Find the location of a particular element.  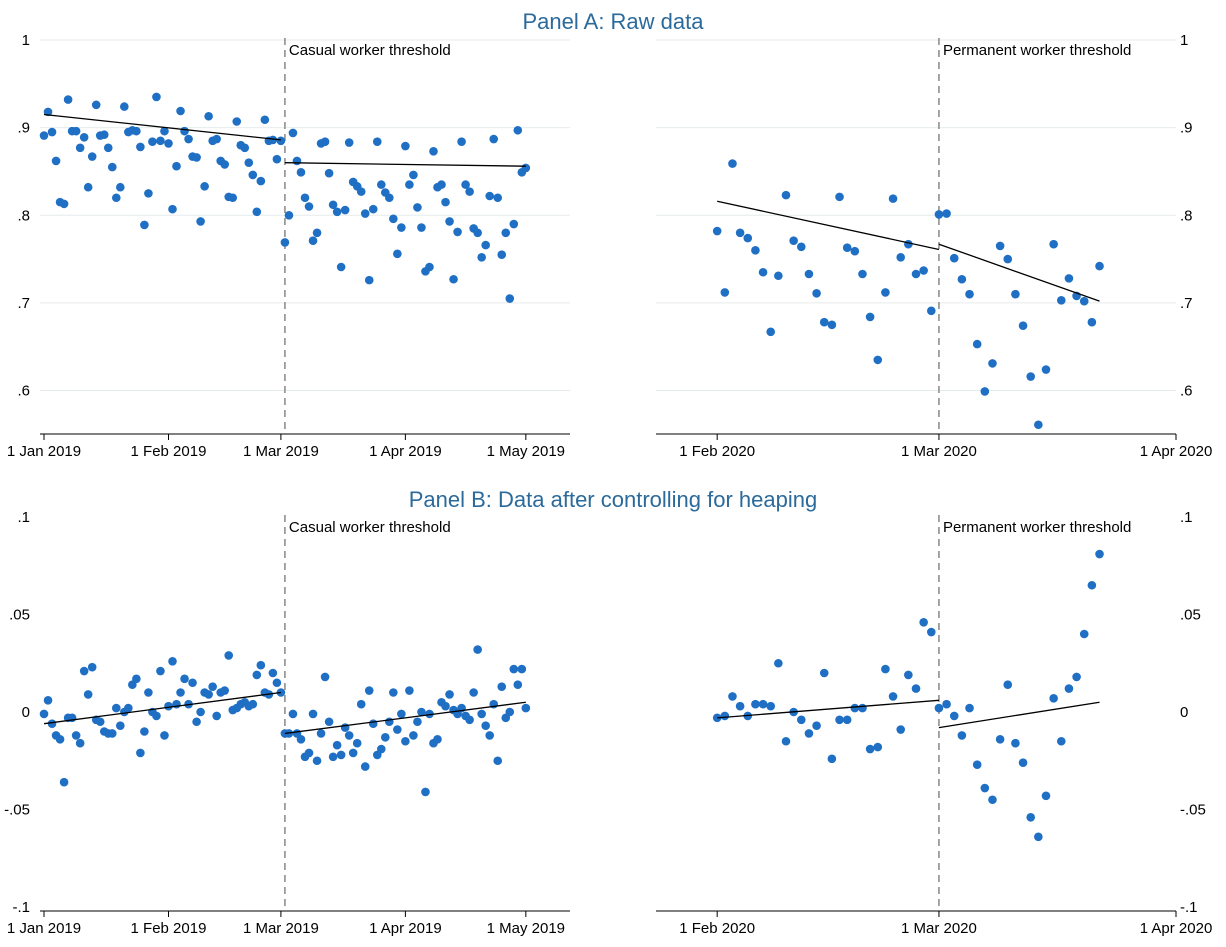

y-tick-label: .8 is located at coordinates (1186, 215).